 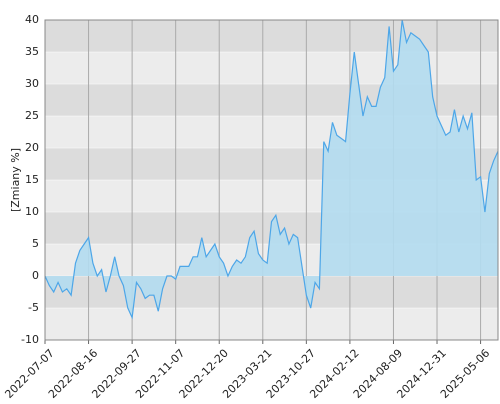 I want to click on y-axis-label: [Zmiany %], so click(x=15, y=180).